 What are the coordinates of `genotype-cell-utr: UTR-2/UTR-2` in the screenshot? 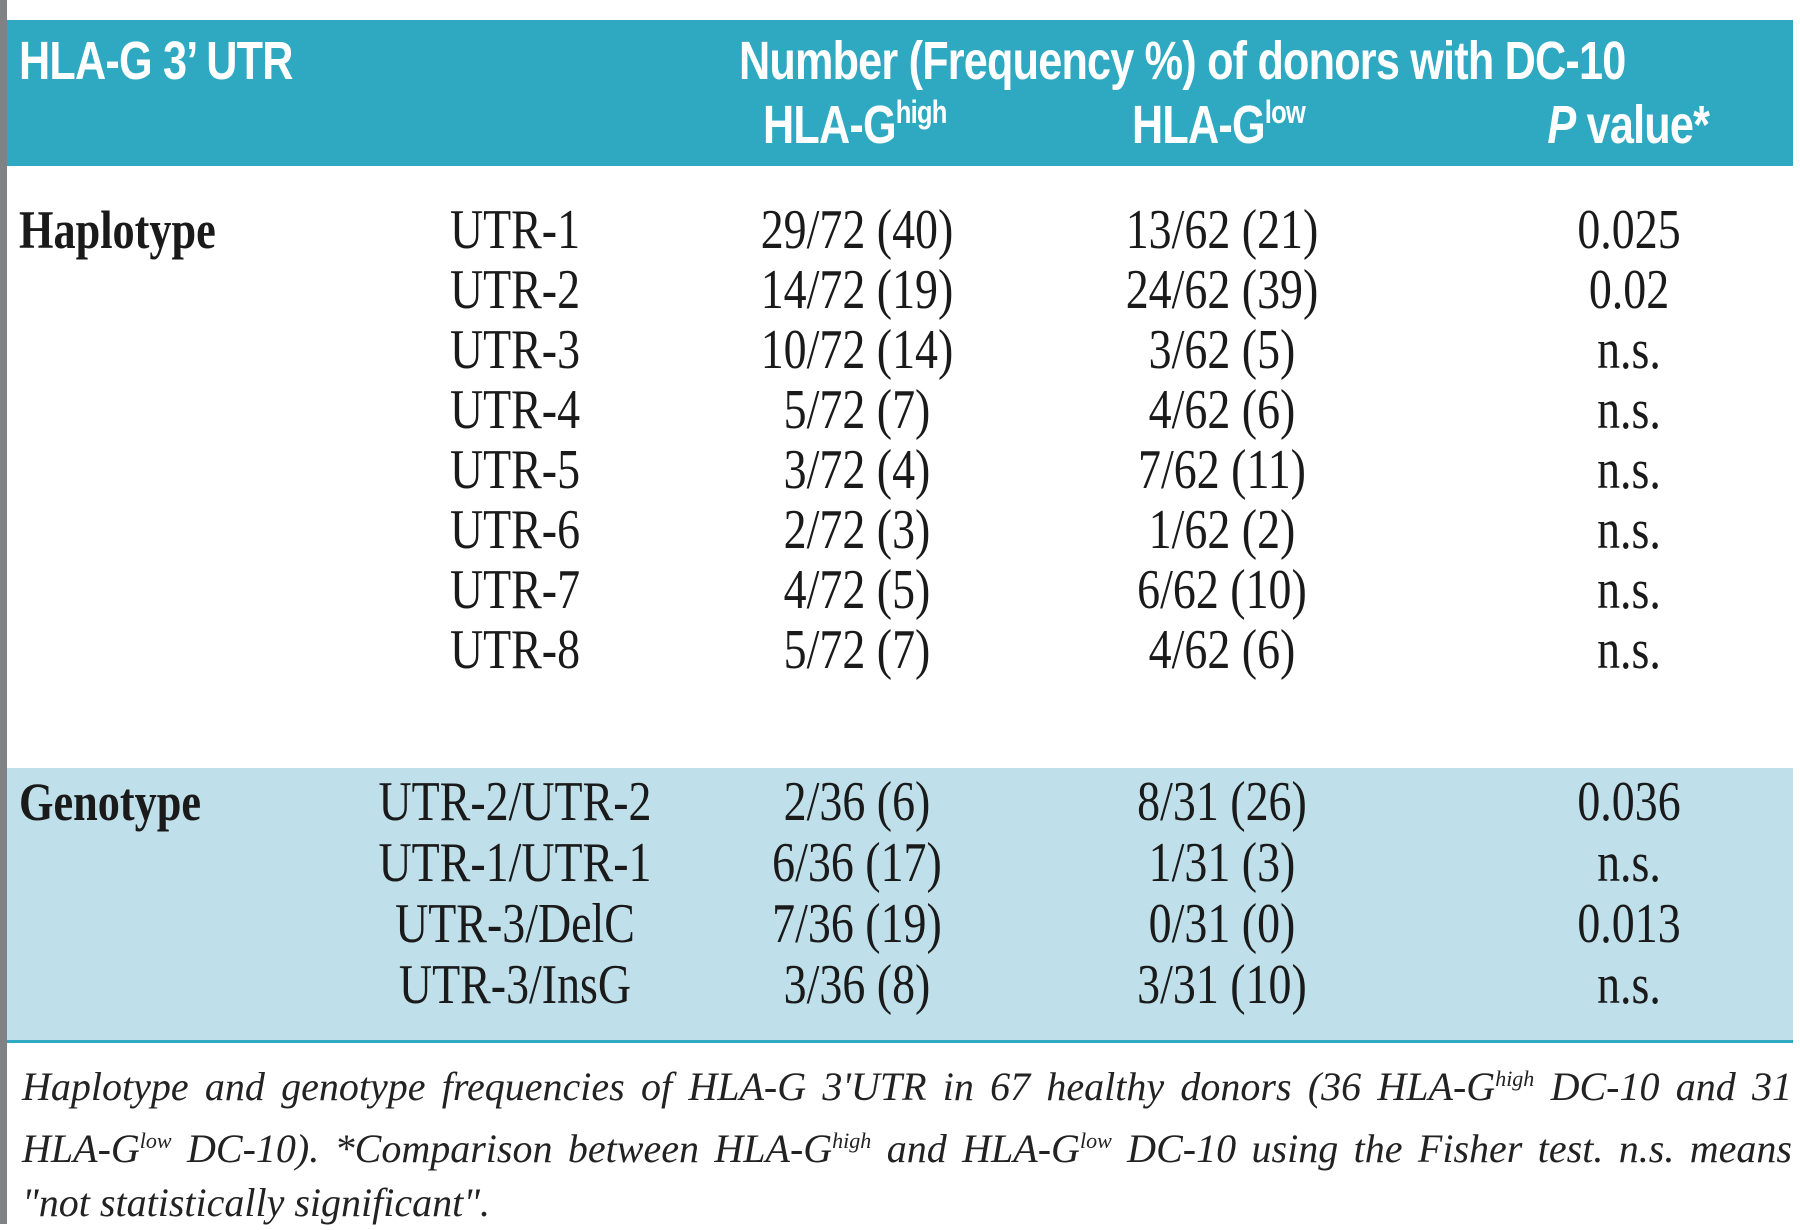 It's located at (515, 802).